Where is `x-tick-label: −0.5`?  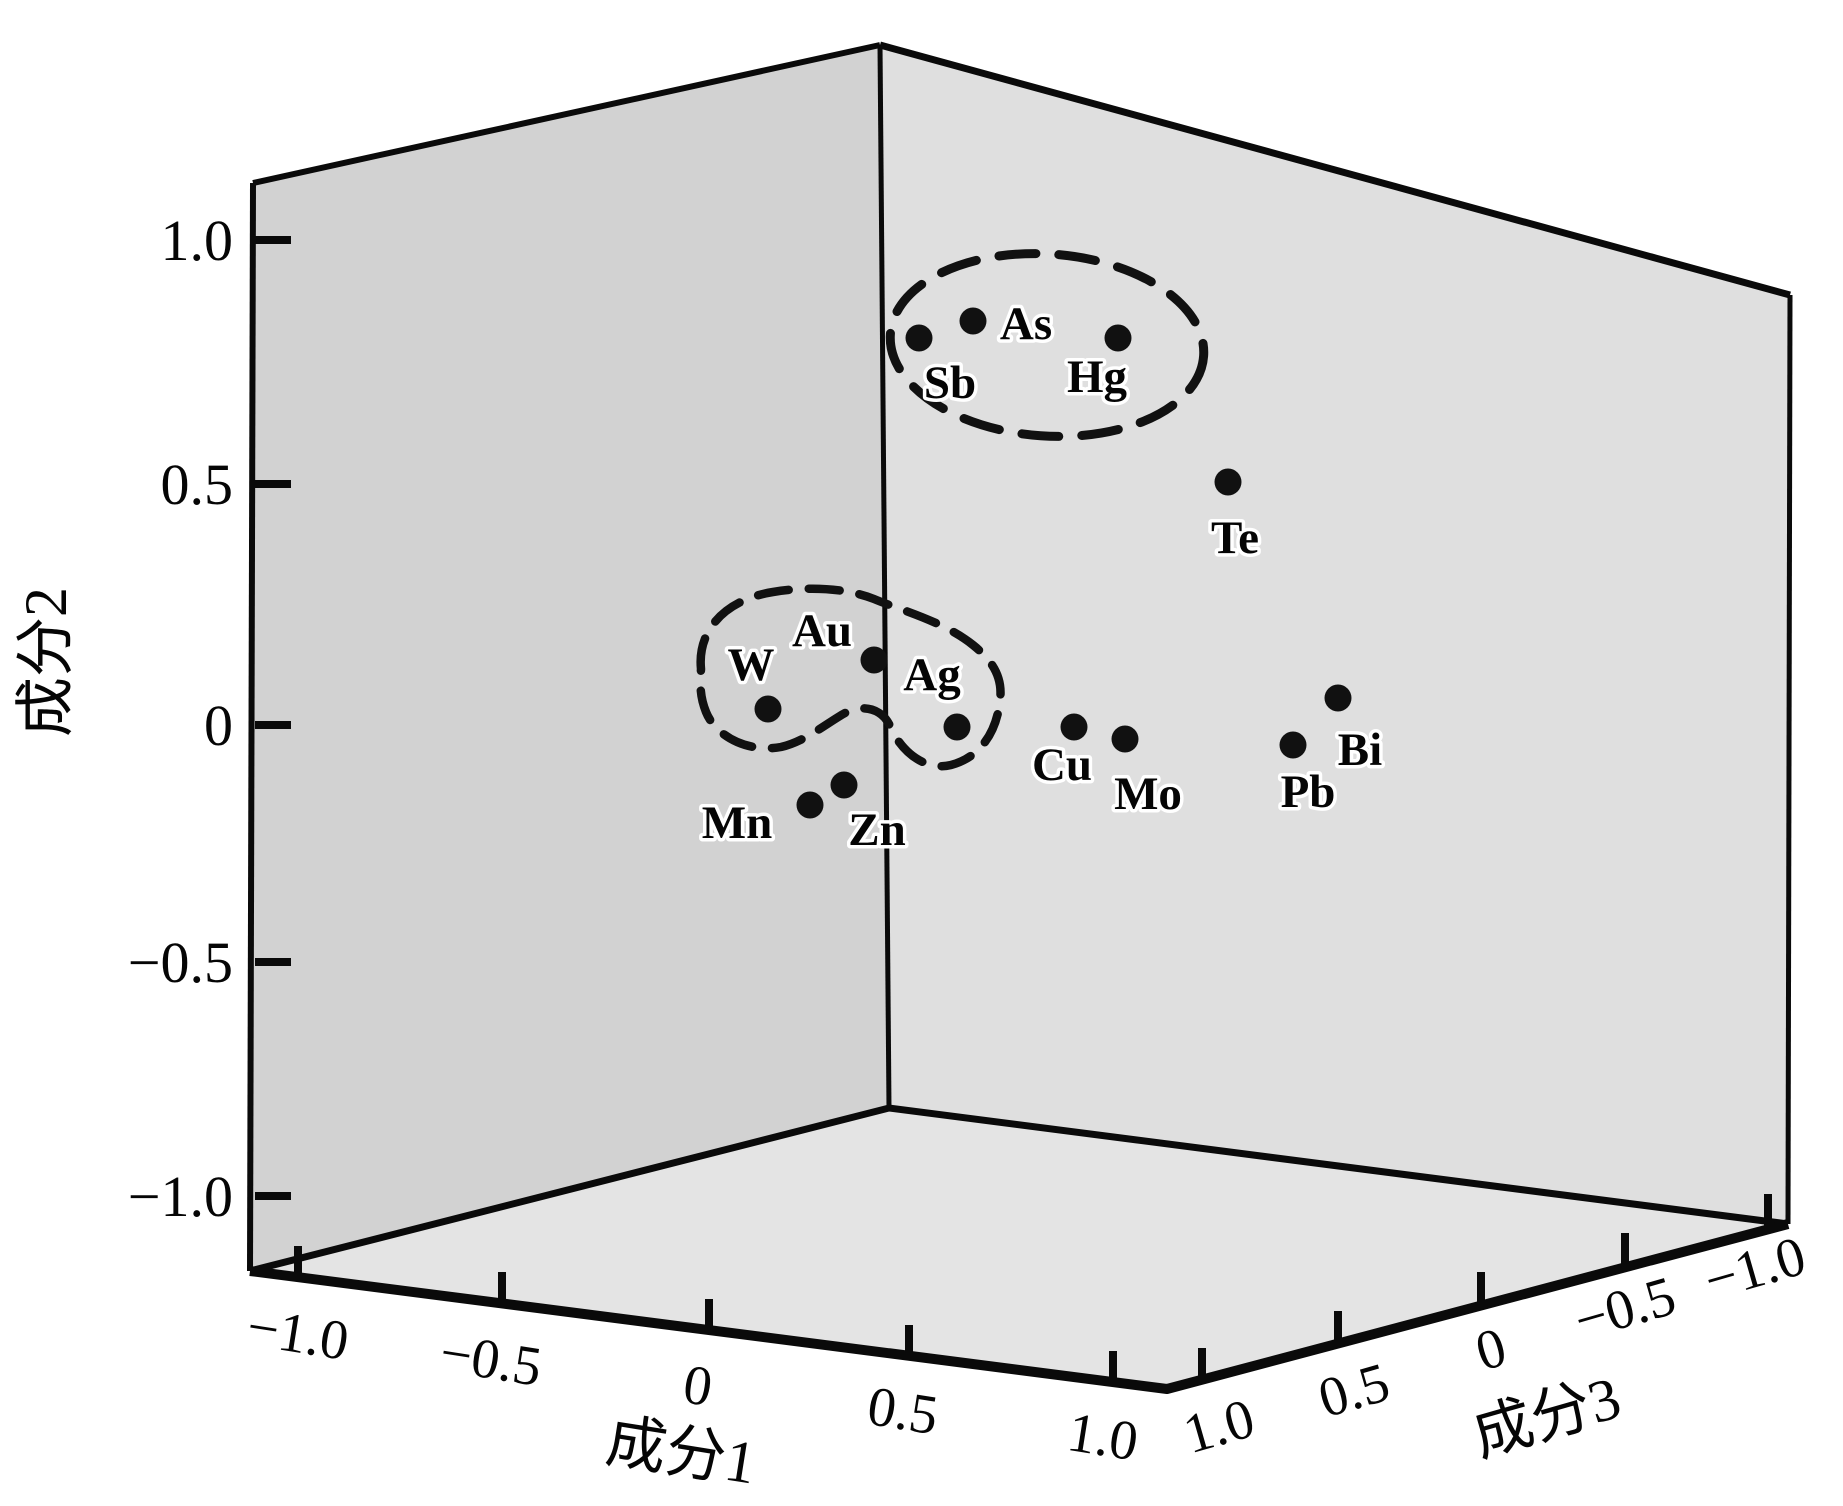 x-tick-label: −0.5 is located at coordinates (491, 1360).